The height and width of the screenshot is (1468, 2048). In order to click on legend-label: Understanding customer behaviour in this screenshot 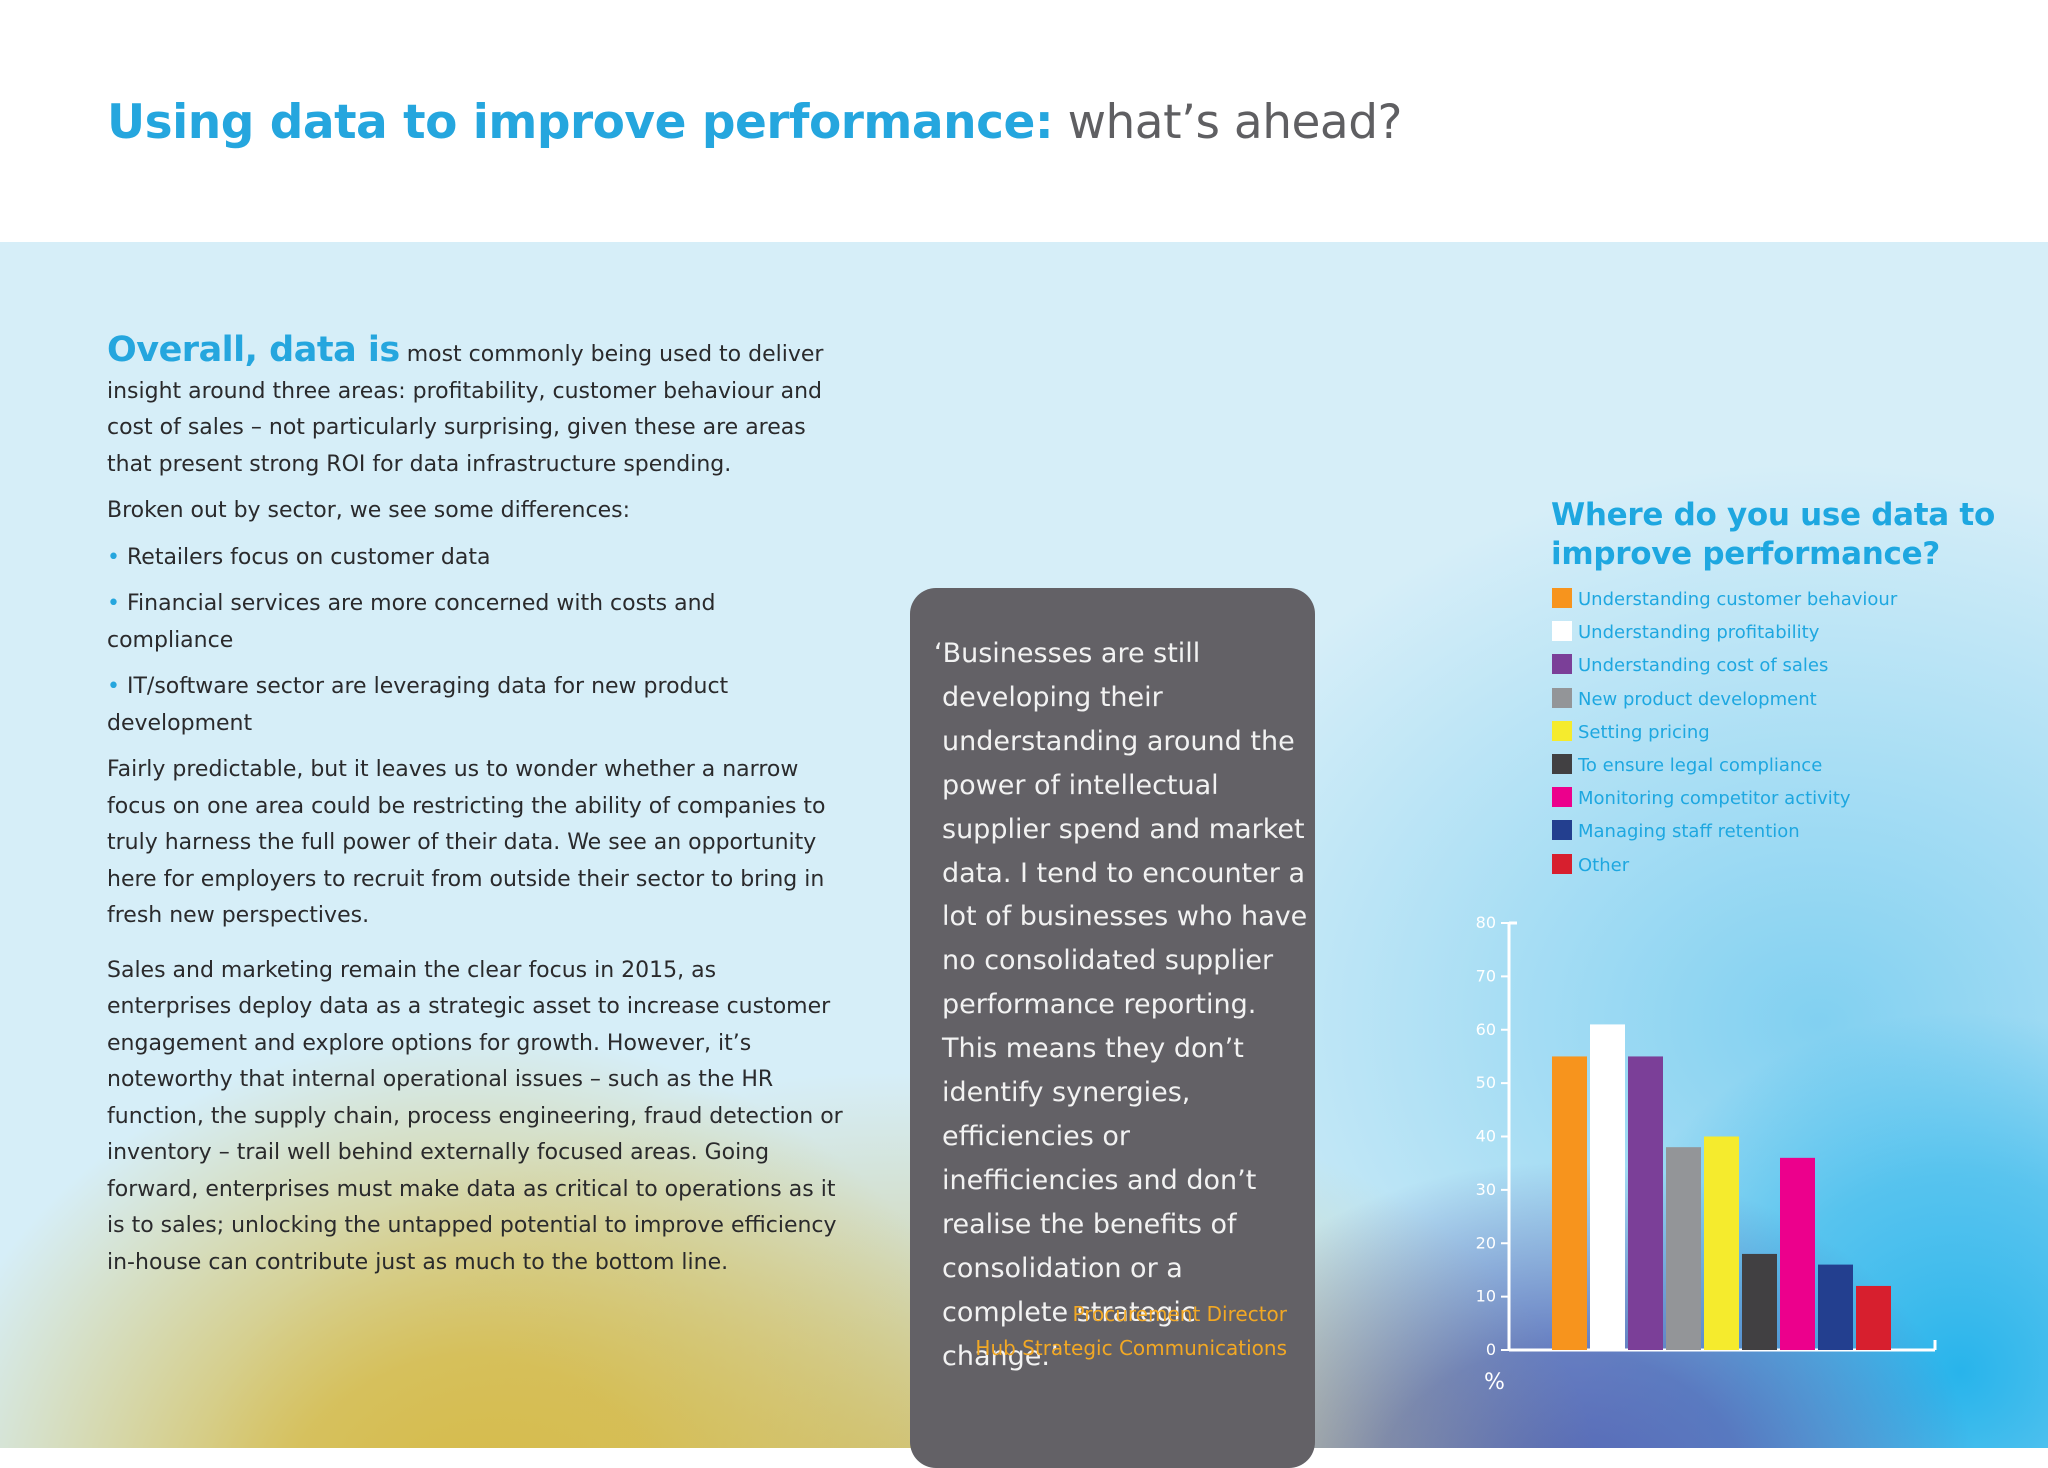, I will do `click(1738, 599)`.